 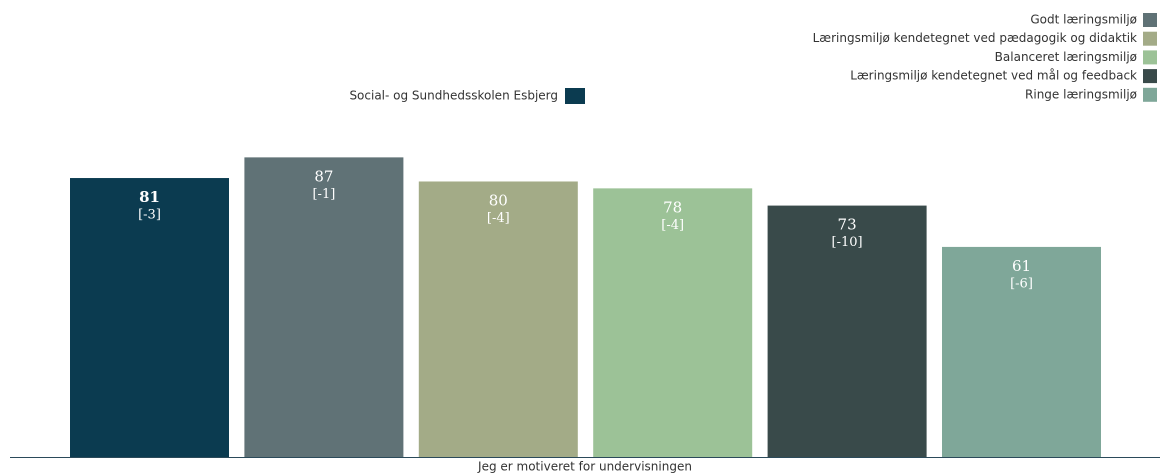 I want to click on value-label: 81, so click(x=149, y=197).